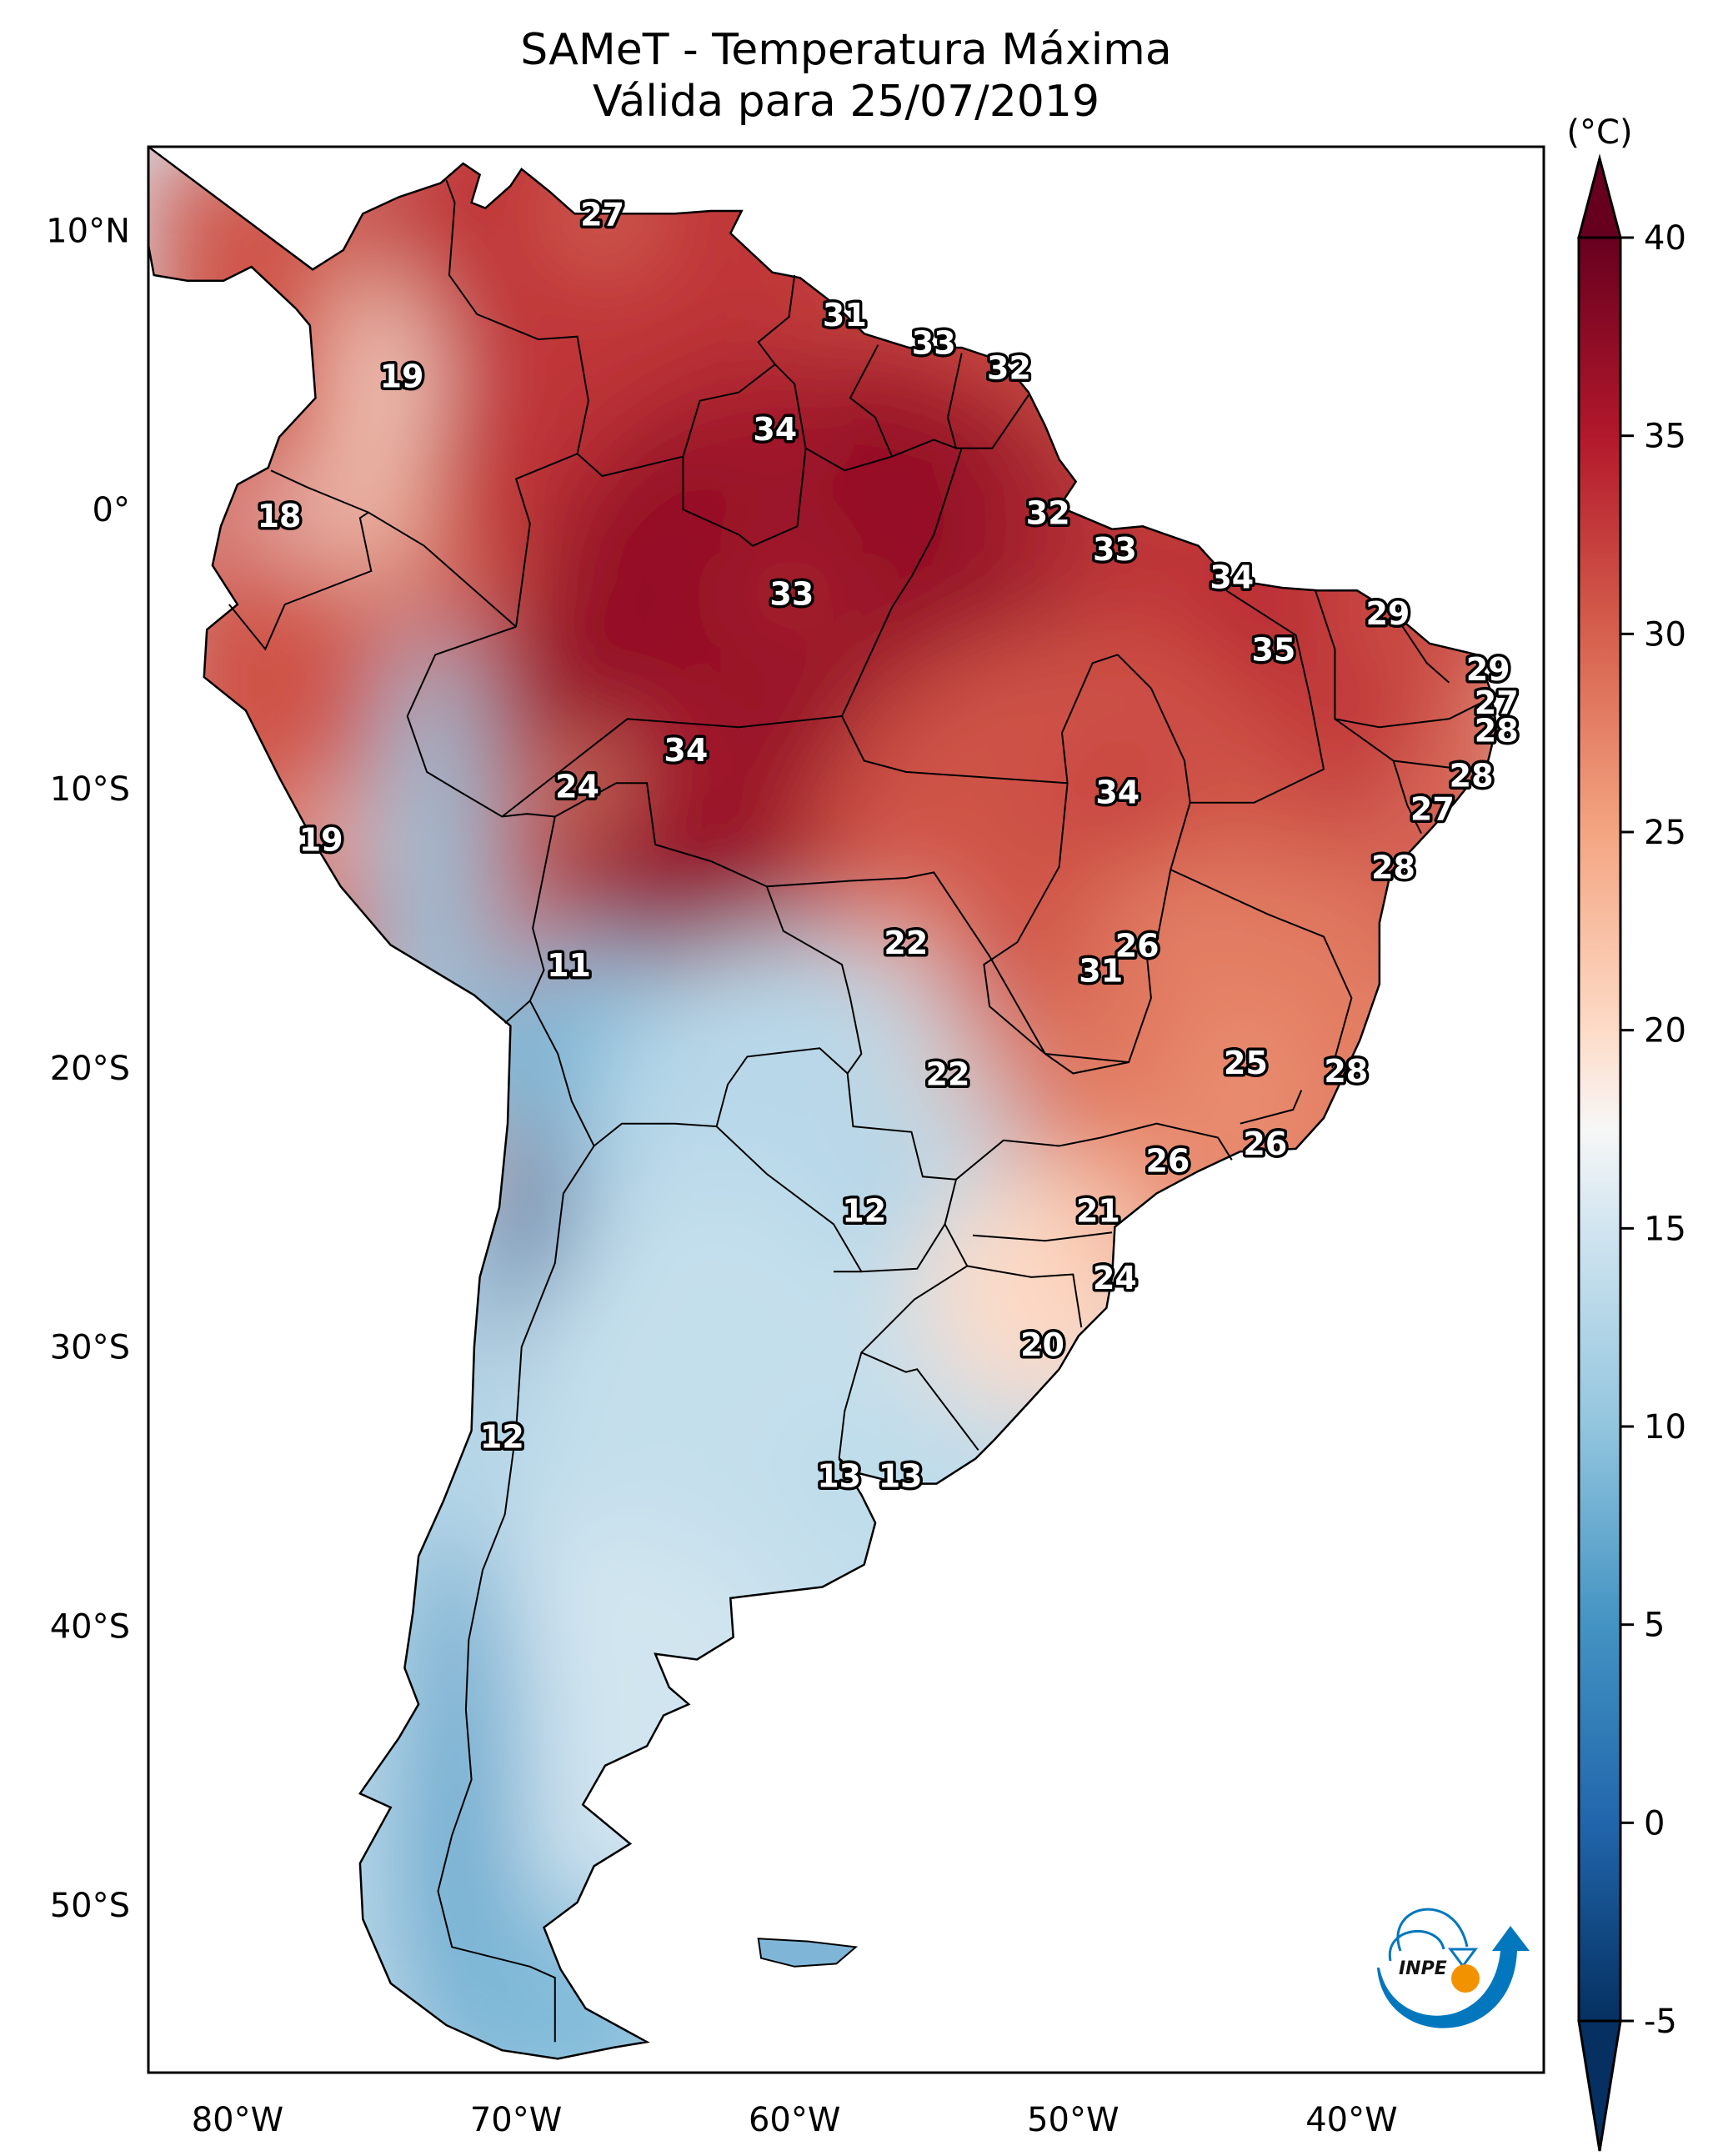 The height and width of the screenshot is (2156, 1723). I want to click on x-tick-label: 60°W, so click(794, 2120).